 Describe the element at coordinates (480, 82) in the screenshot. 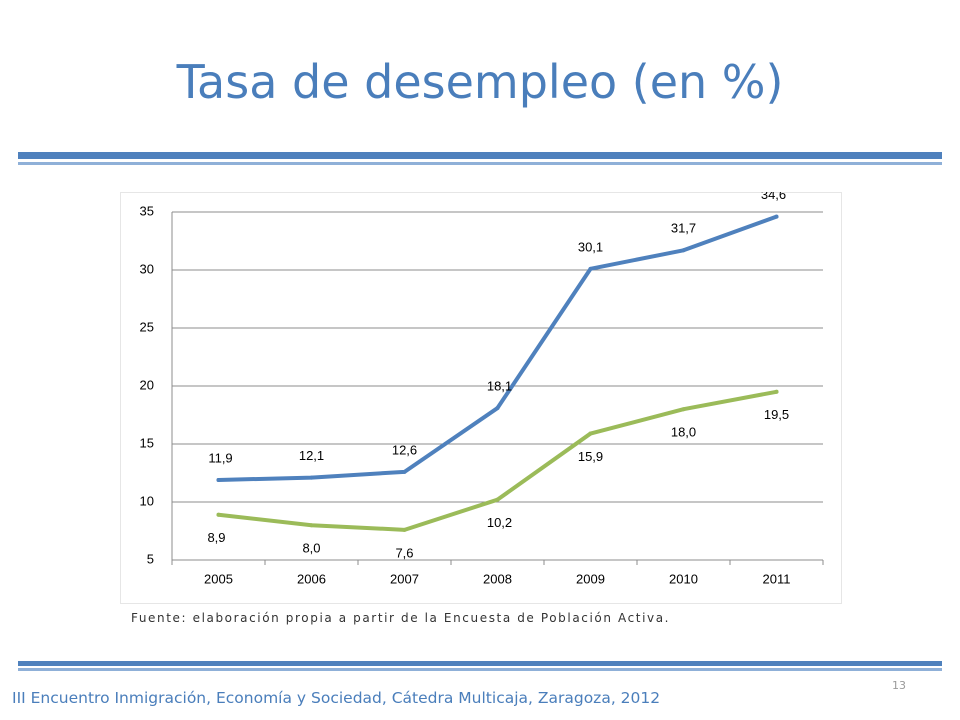

I see `slide-title: Tasa de desempleo (en %)` at that location.